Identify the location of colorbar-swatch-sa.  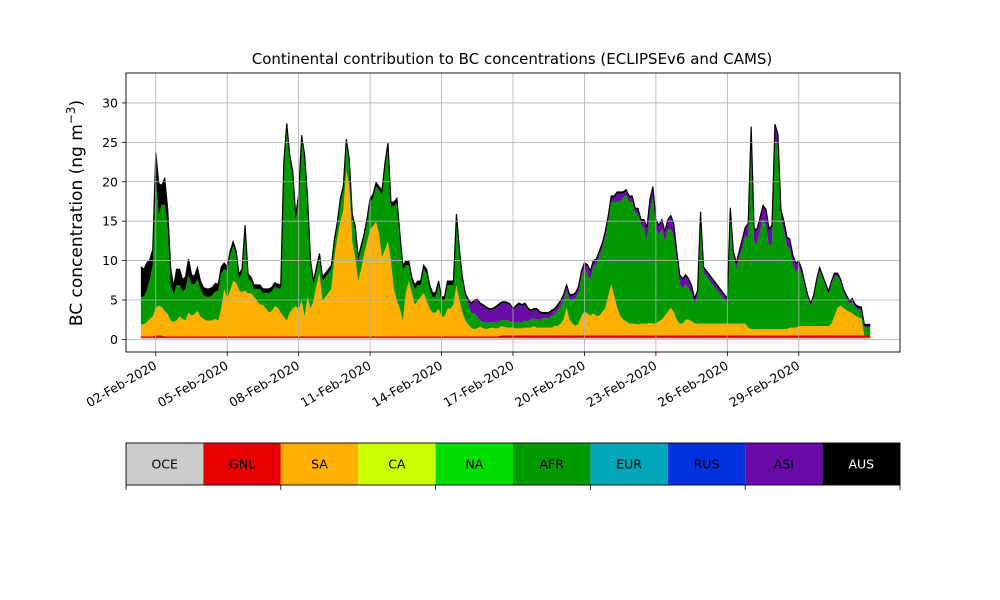
(319, 464).